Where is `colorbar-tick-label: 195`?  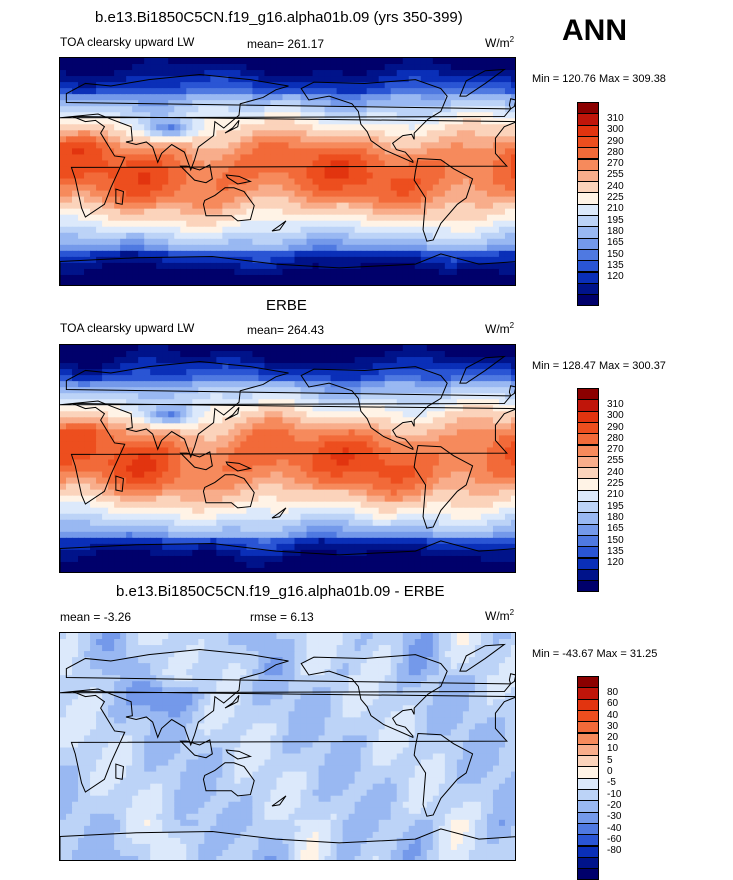
colorbar-tick-label: 195 is located at coordinates (615, 220).